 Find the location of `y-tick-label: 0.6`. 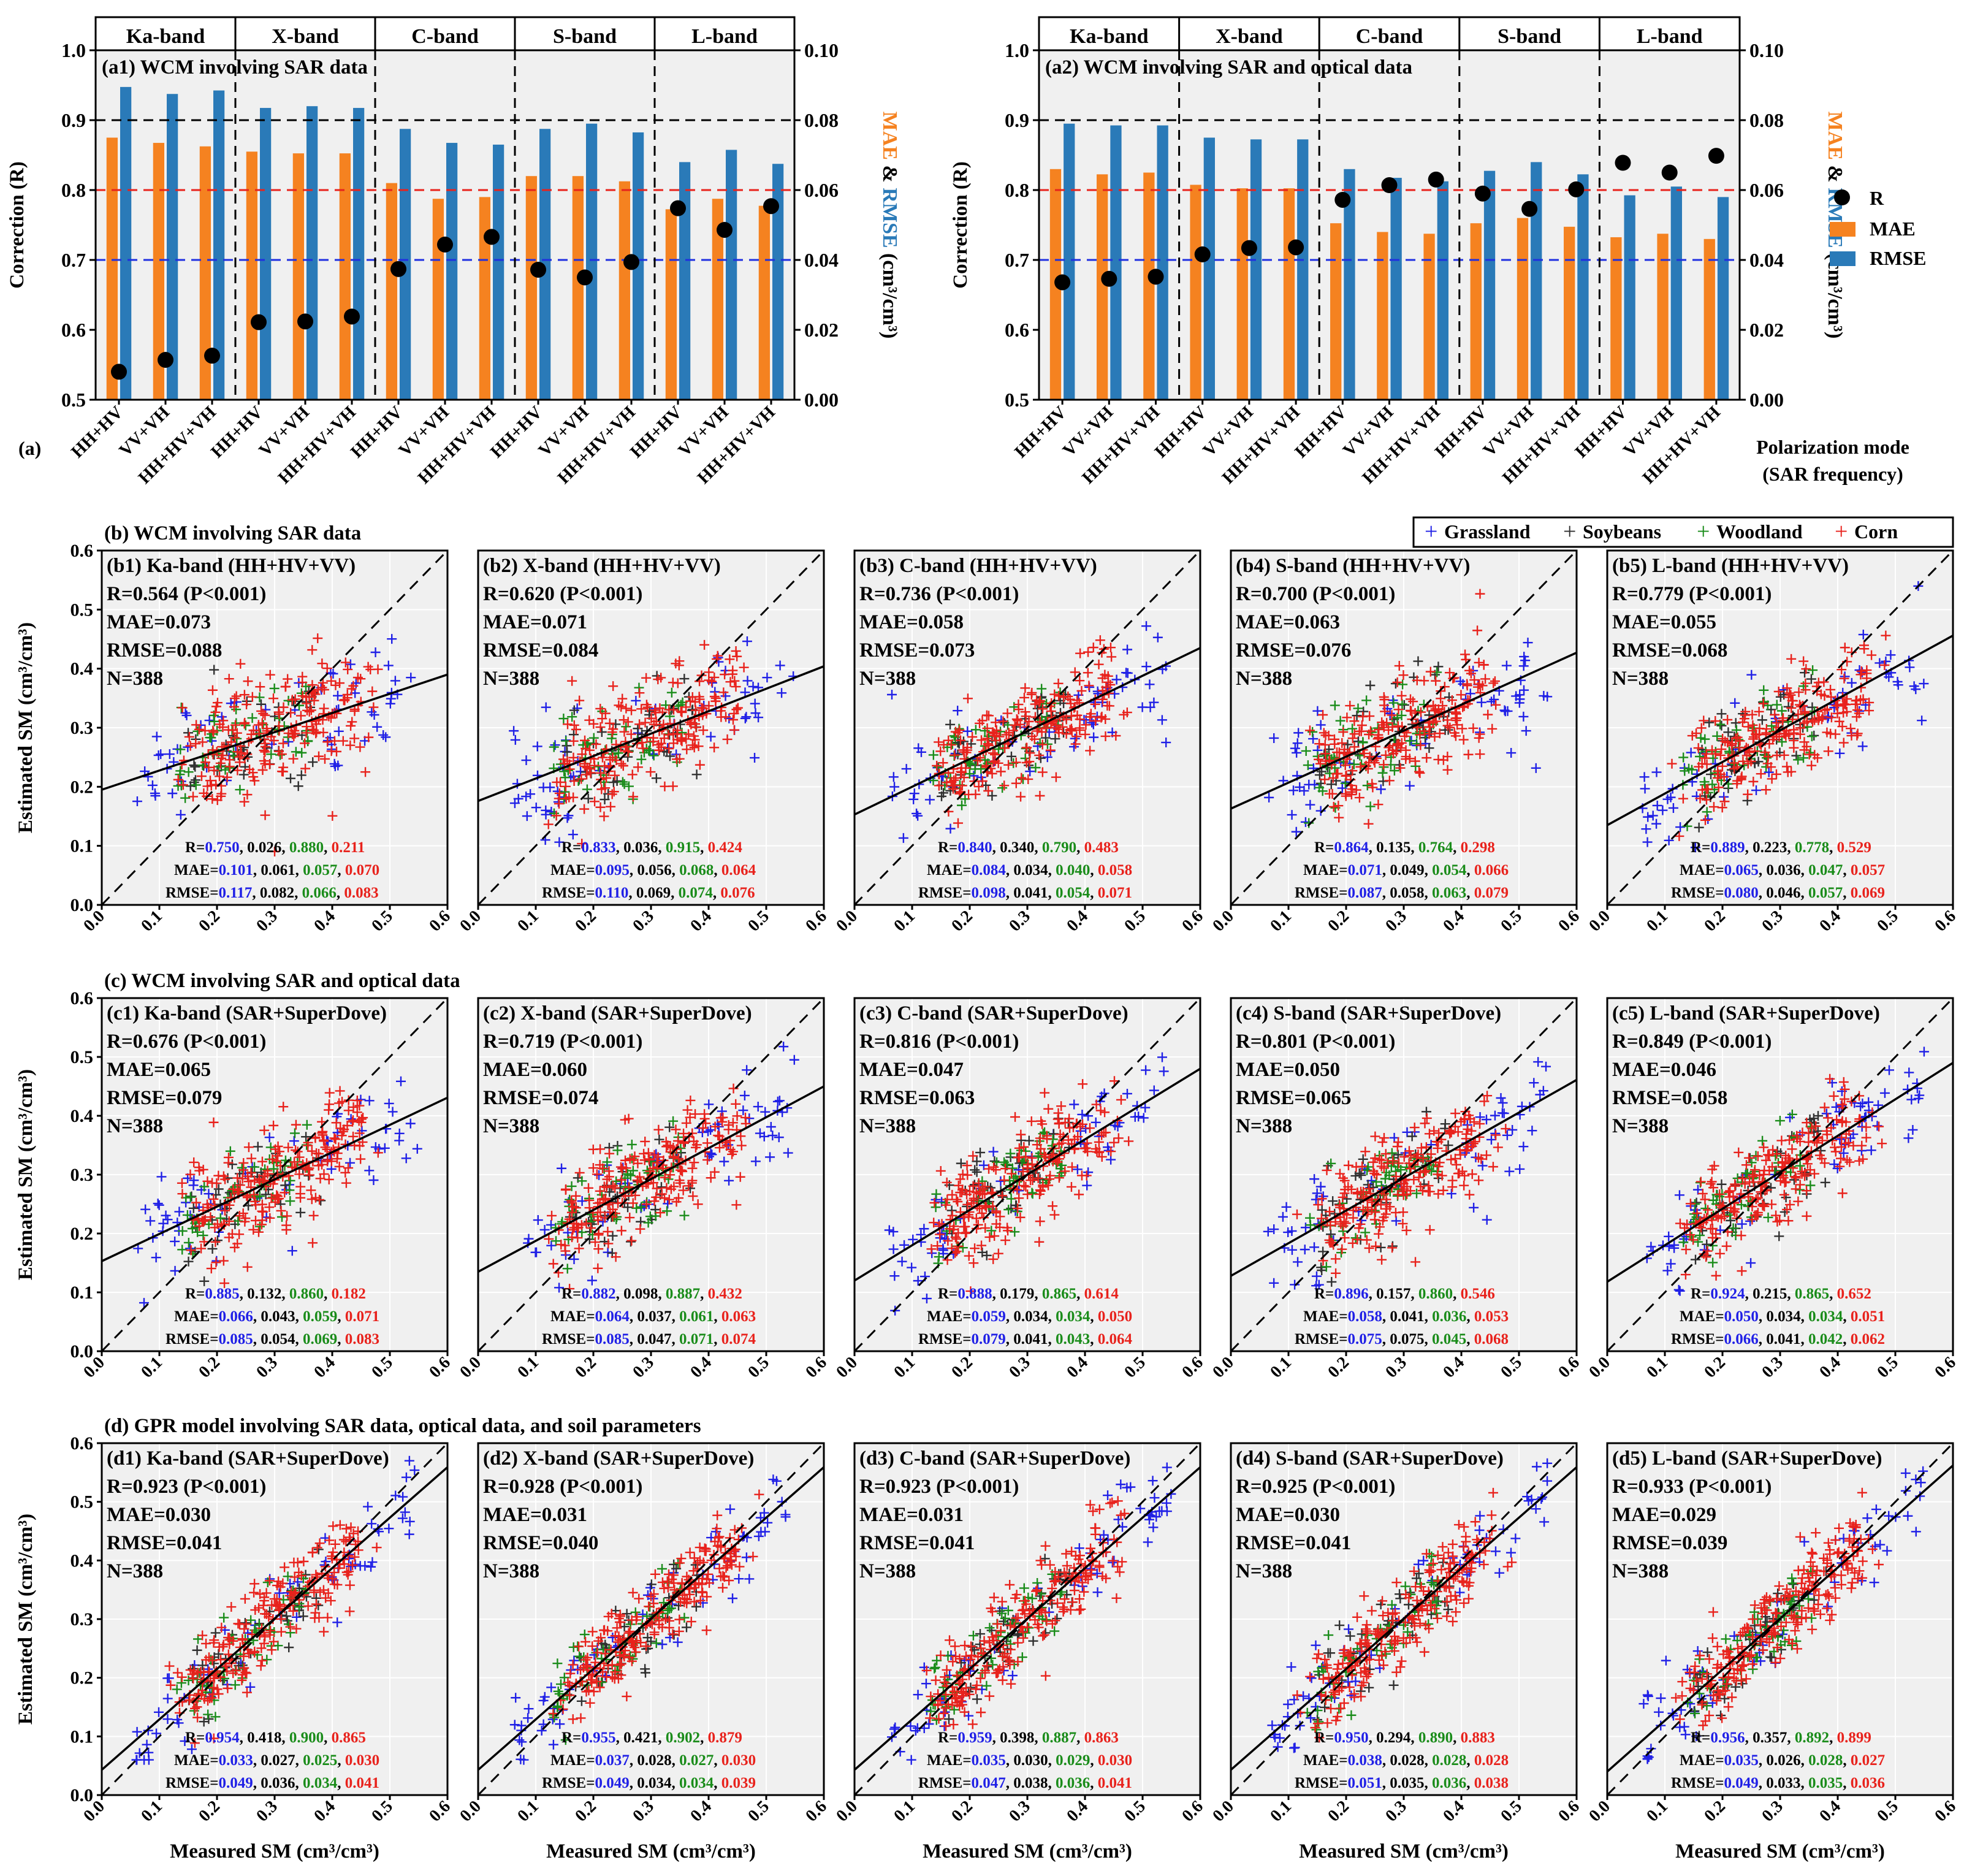

y-tick-label: 0.6 is located at coordinates (1017, 330).